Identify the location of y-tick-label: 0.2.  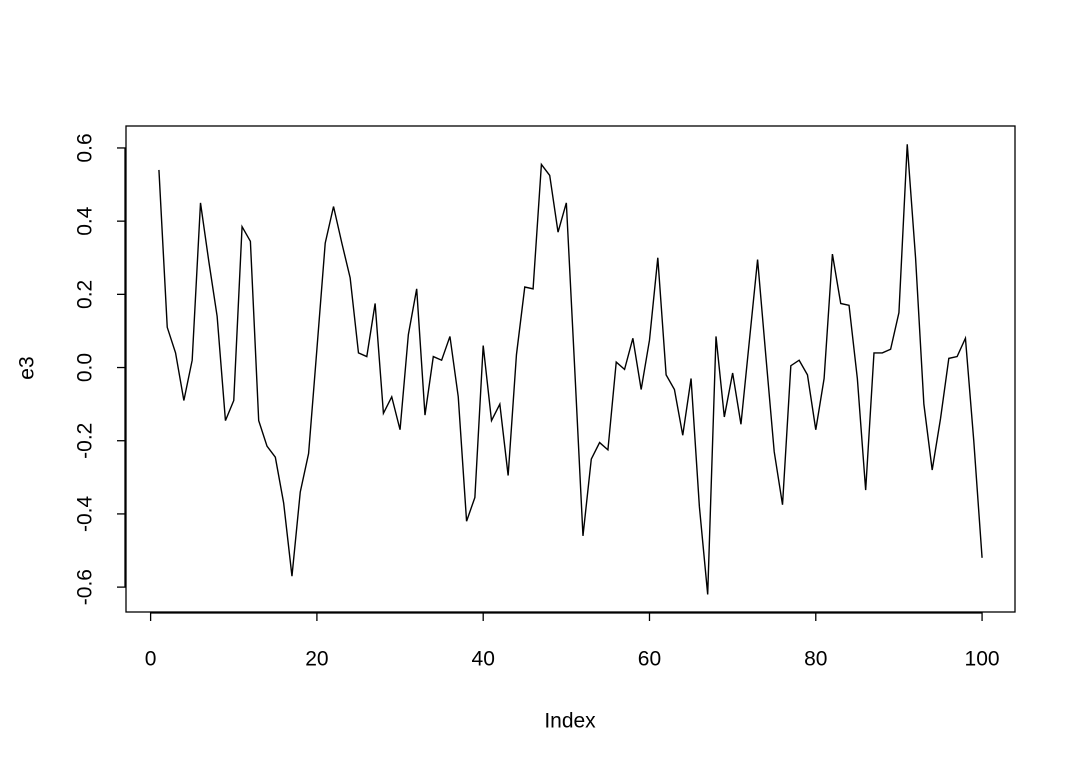
(85, 294).